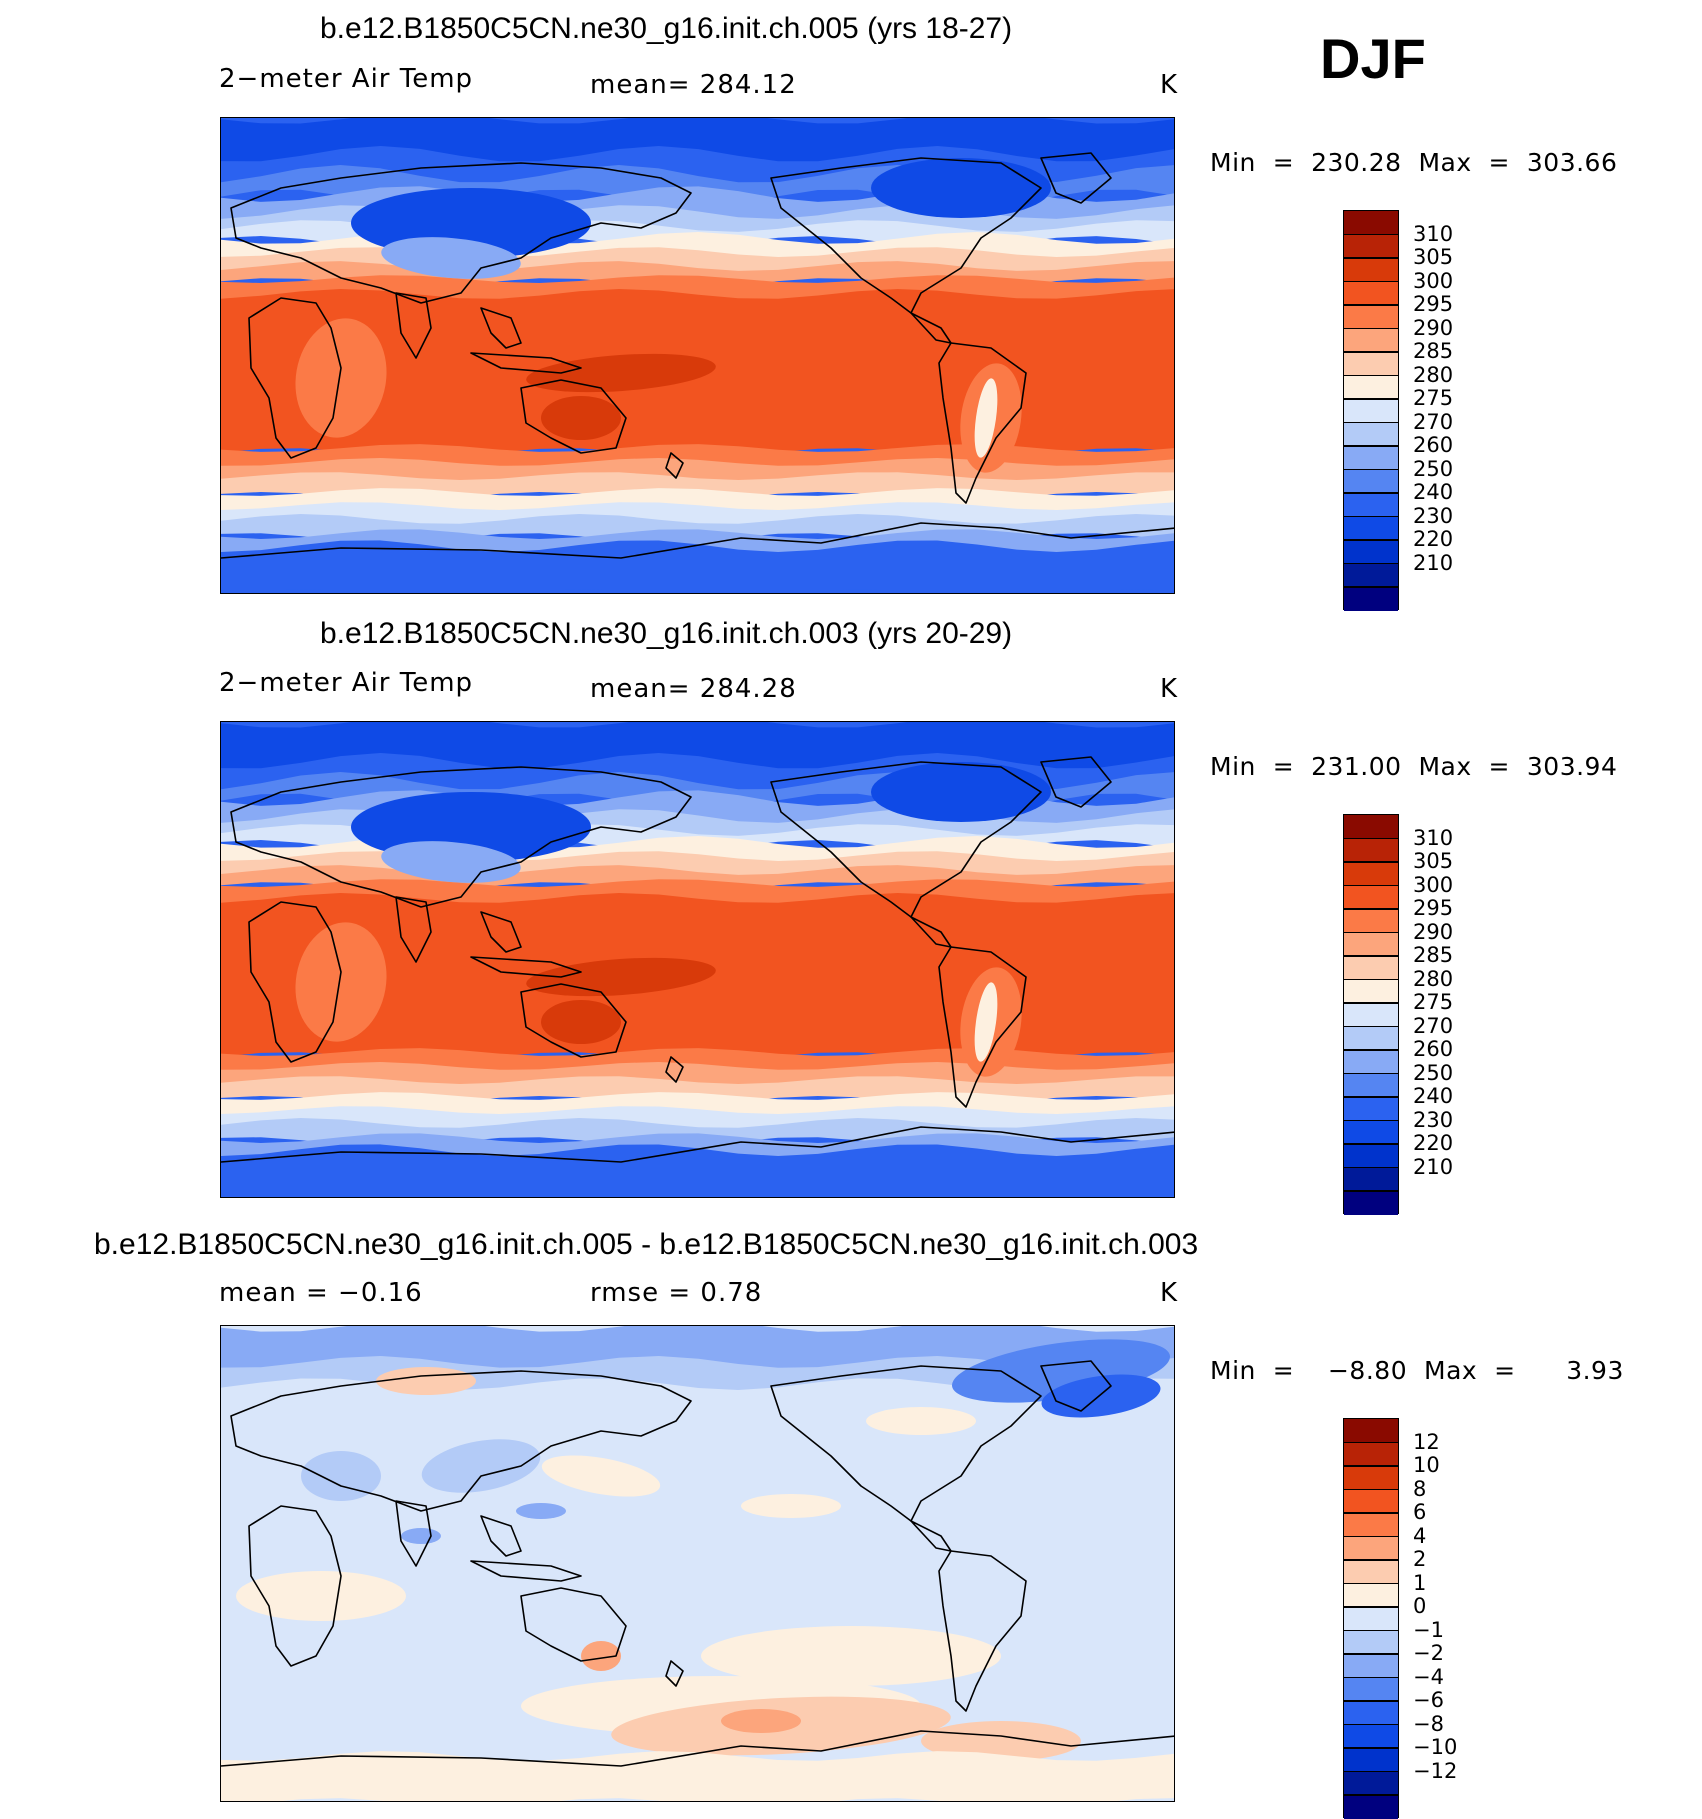 Image resolution: width=1702 pixels, height=1819 pixels. What do you see at coordinates (1433, 562) in the screenshot?
I see `colorbar-tick-label: 210` at bounding box center [1433, 562].